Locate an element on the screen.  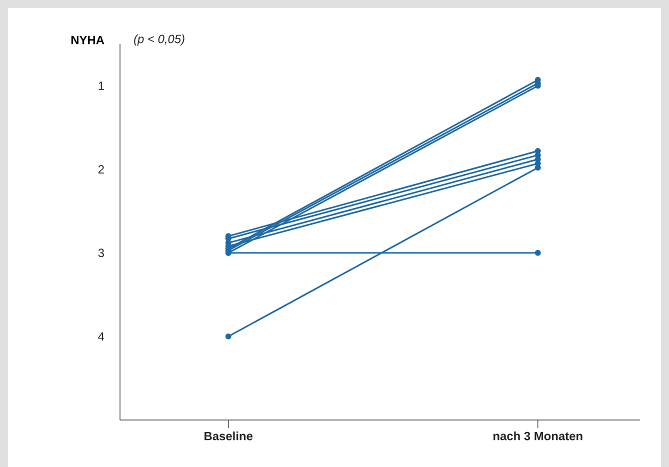
y-tick-label: 1 is located at coordinates (101, 86).